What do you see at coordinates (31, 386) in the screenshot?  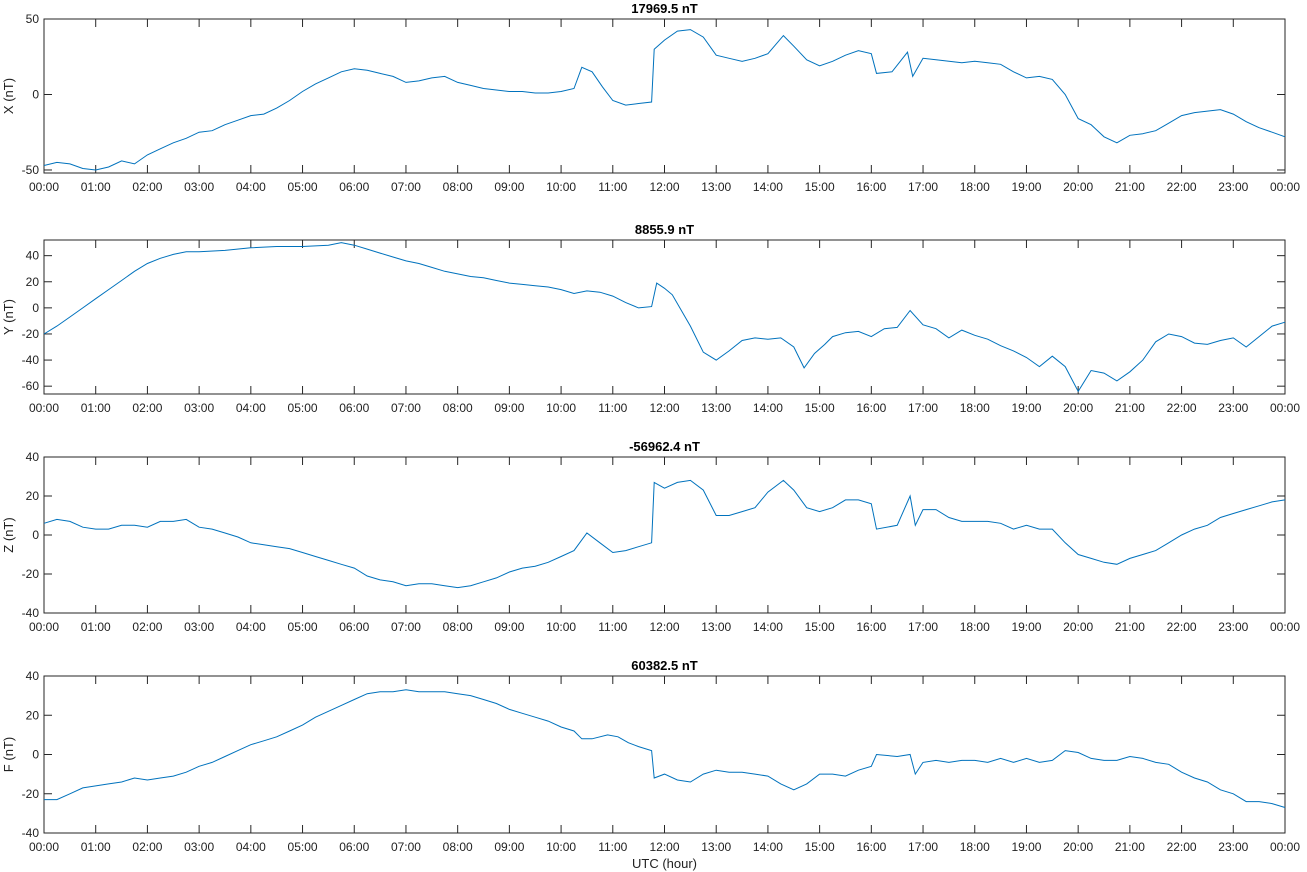 I see `y-tick-label: -60` at bounding box center [31, 386].